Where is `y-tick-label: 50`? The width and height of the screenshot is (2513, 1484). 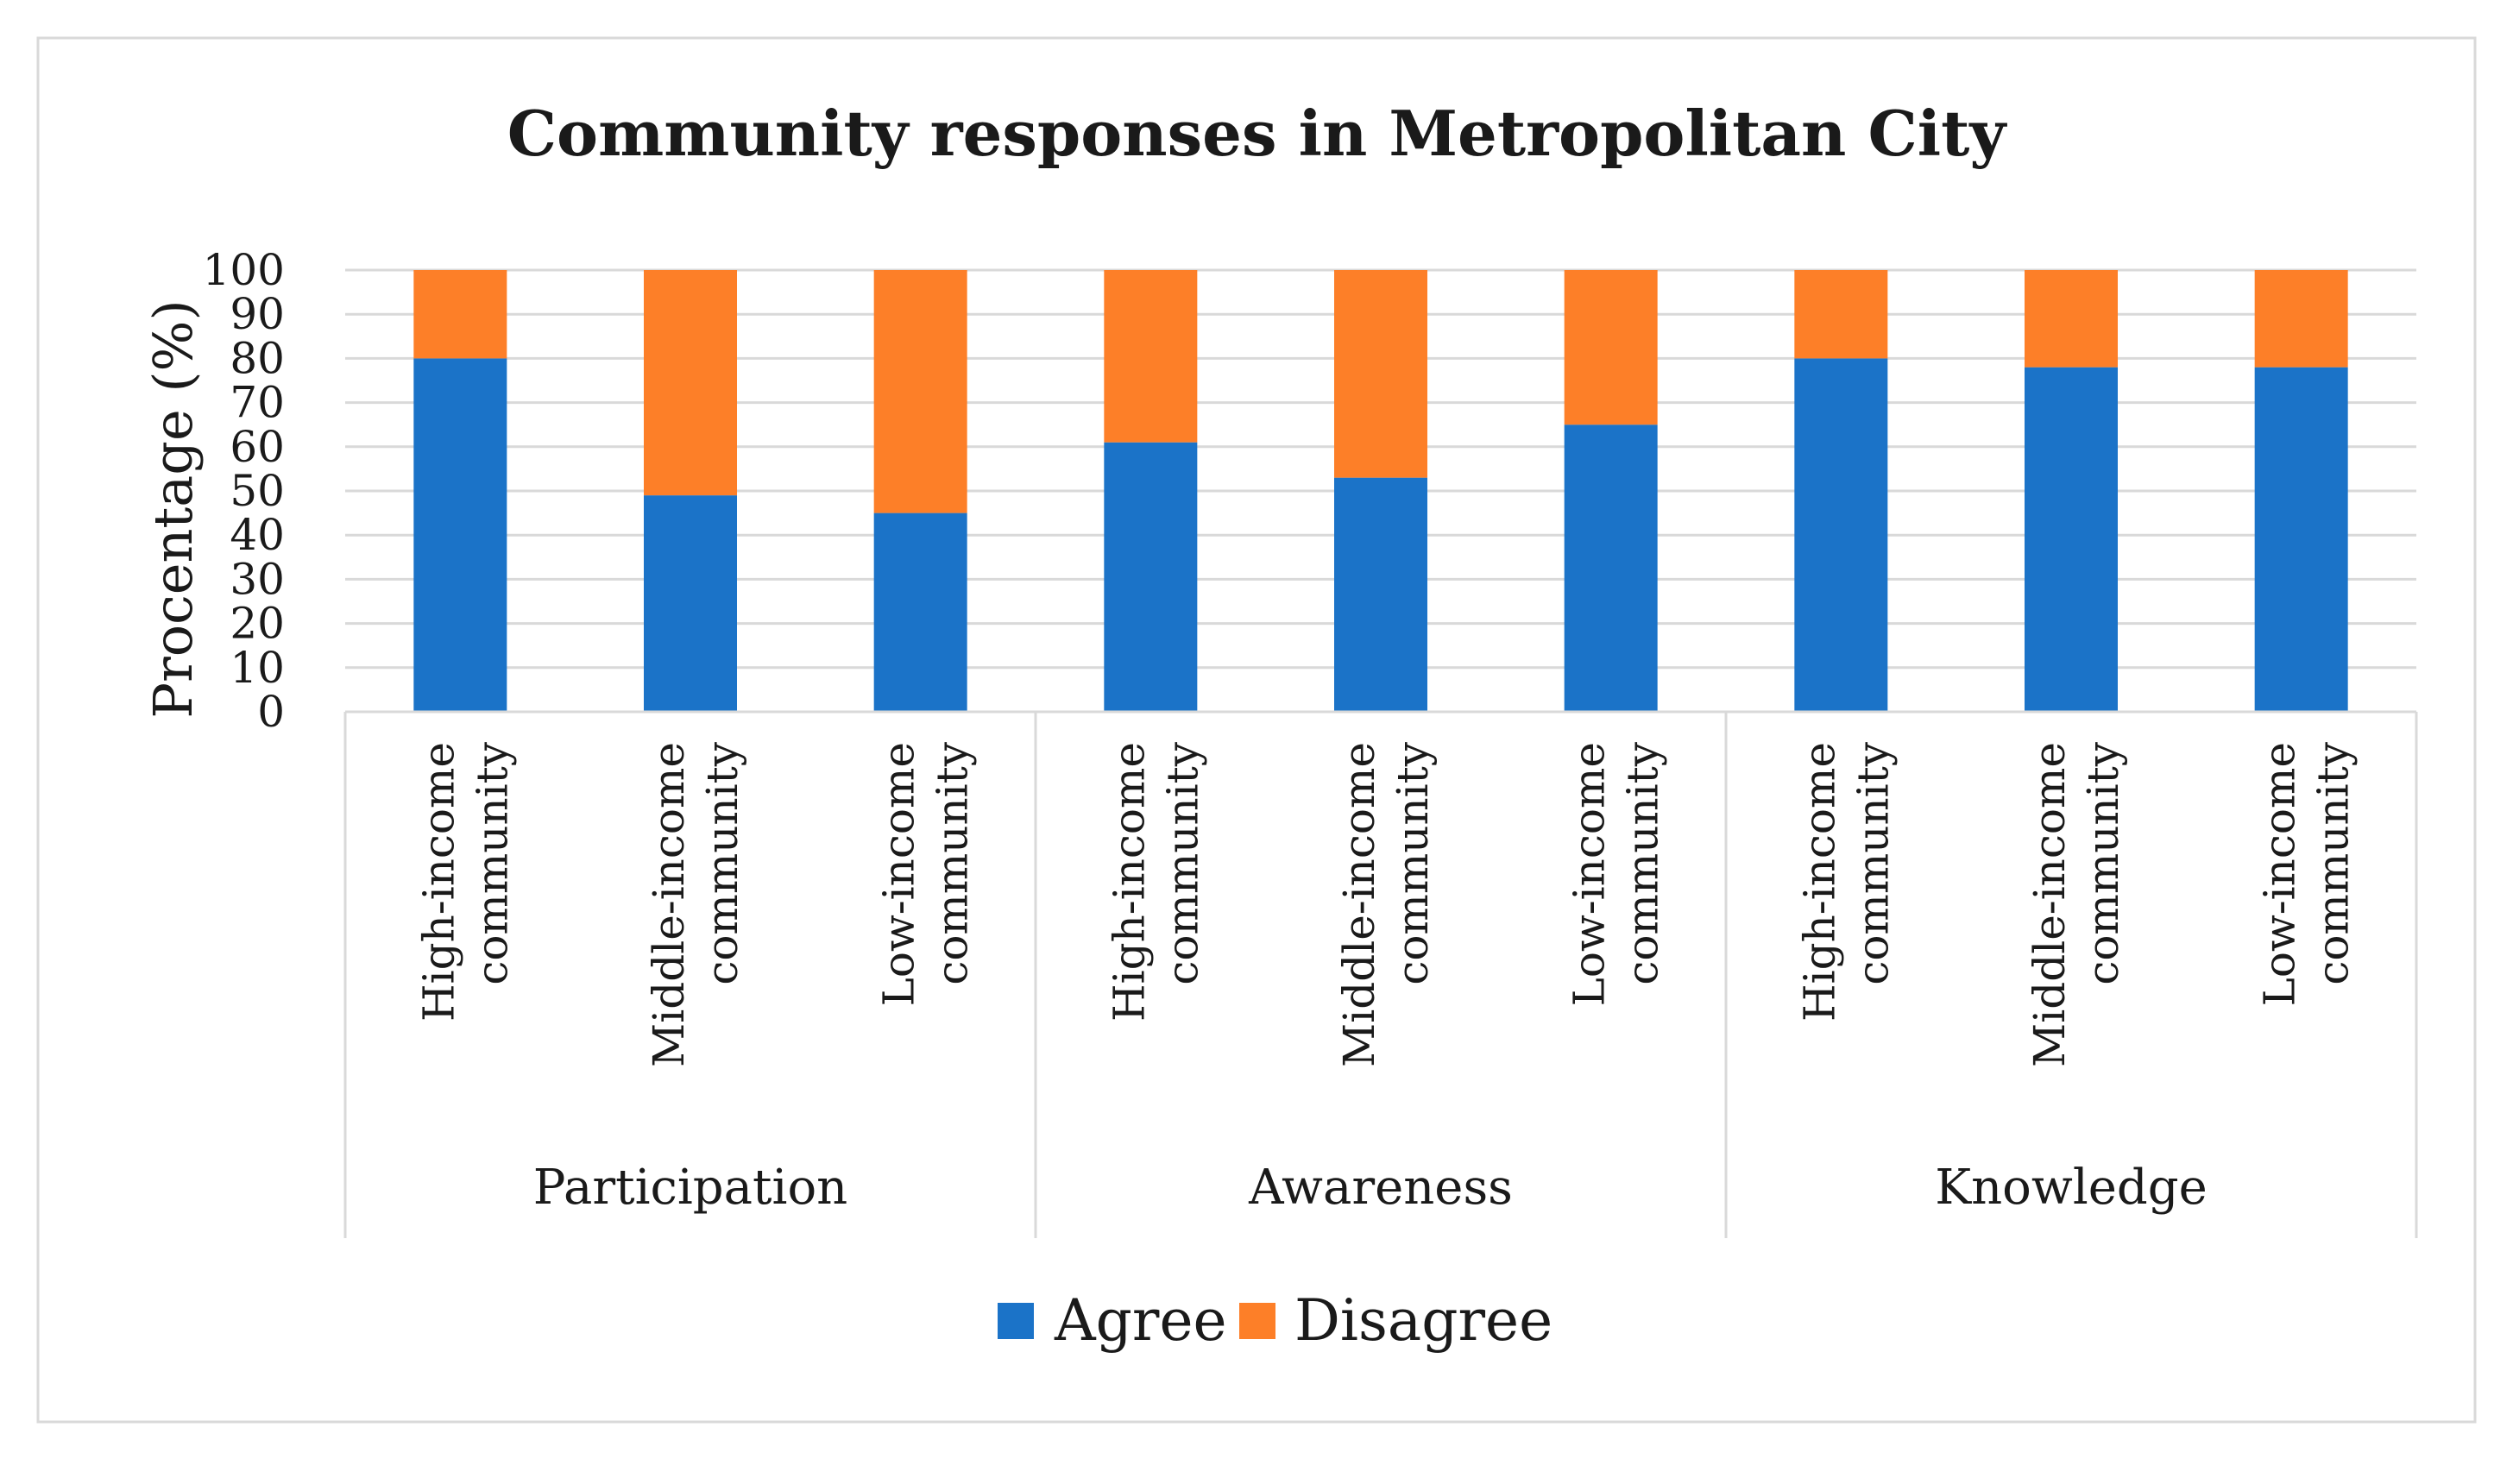
y-tick-label: 50 is located at coordinates (257, 491).